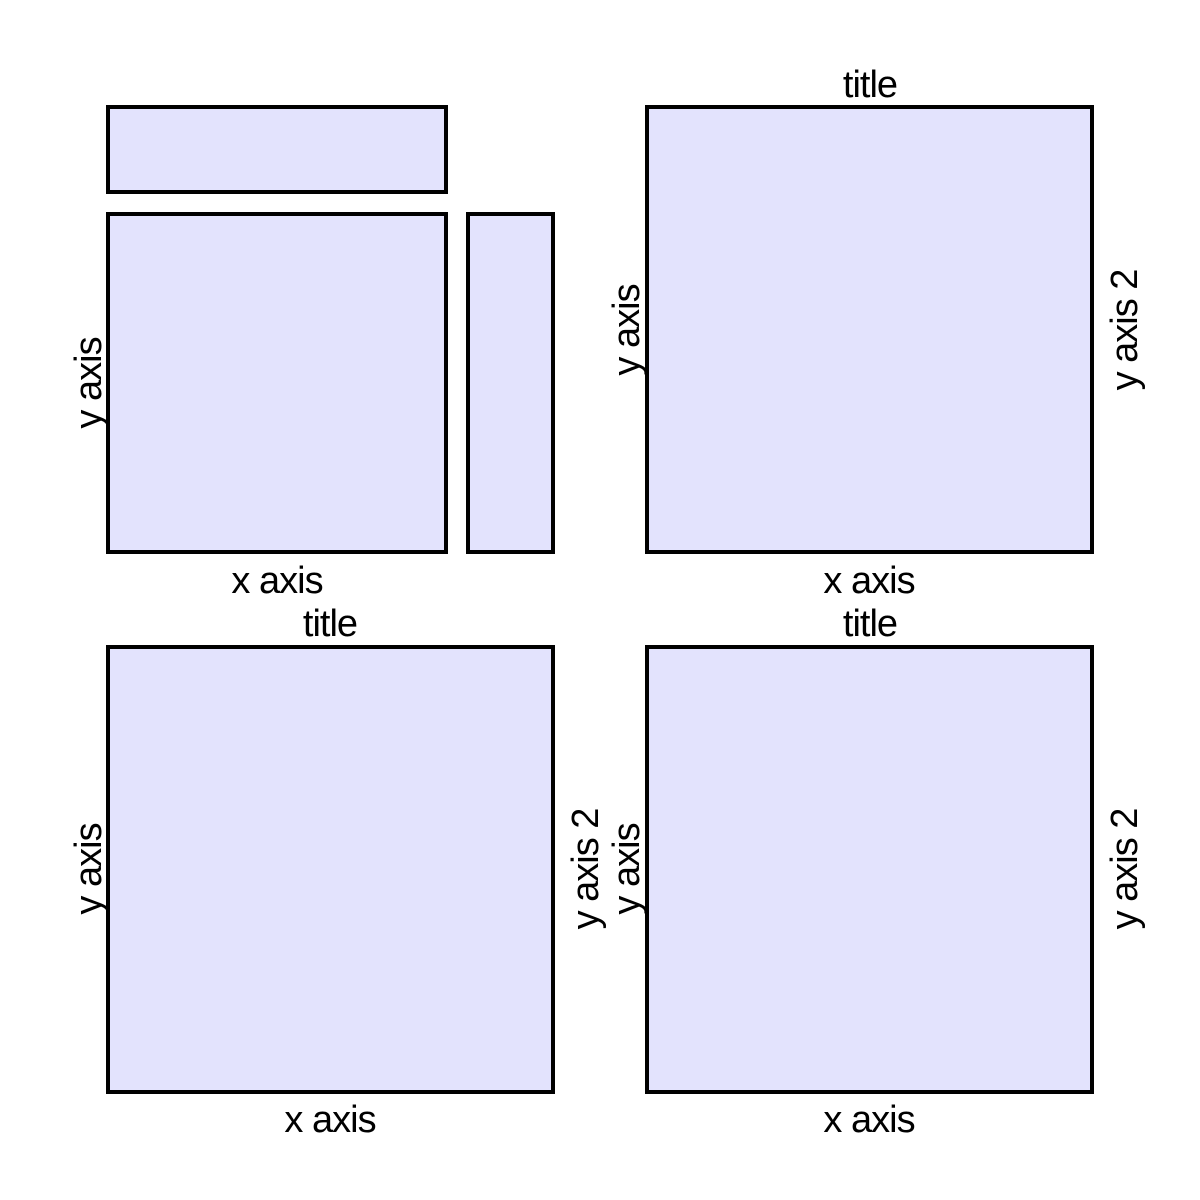 This screenshot has width=1200, height=1200. I want to click on main-box-top-right, so click(869, 329).